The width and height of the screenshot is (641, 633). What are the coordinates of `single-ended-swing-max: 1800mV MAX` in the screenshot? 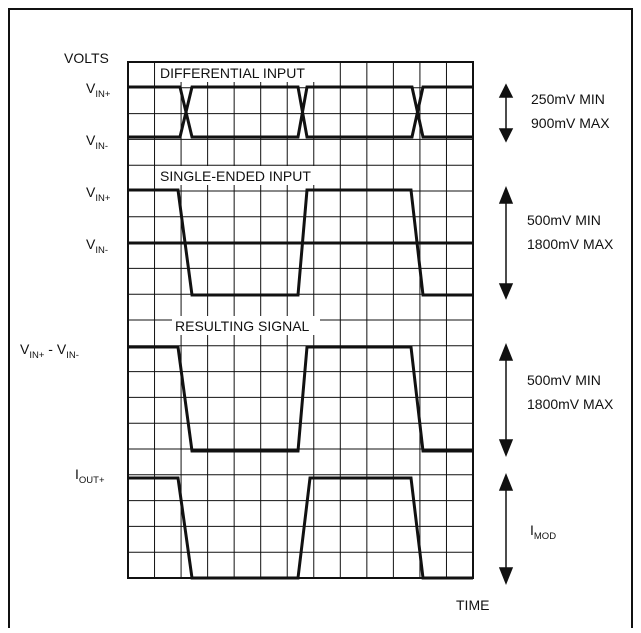 It's located at (570, 244).